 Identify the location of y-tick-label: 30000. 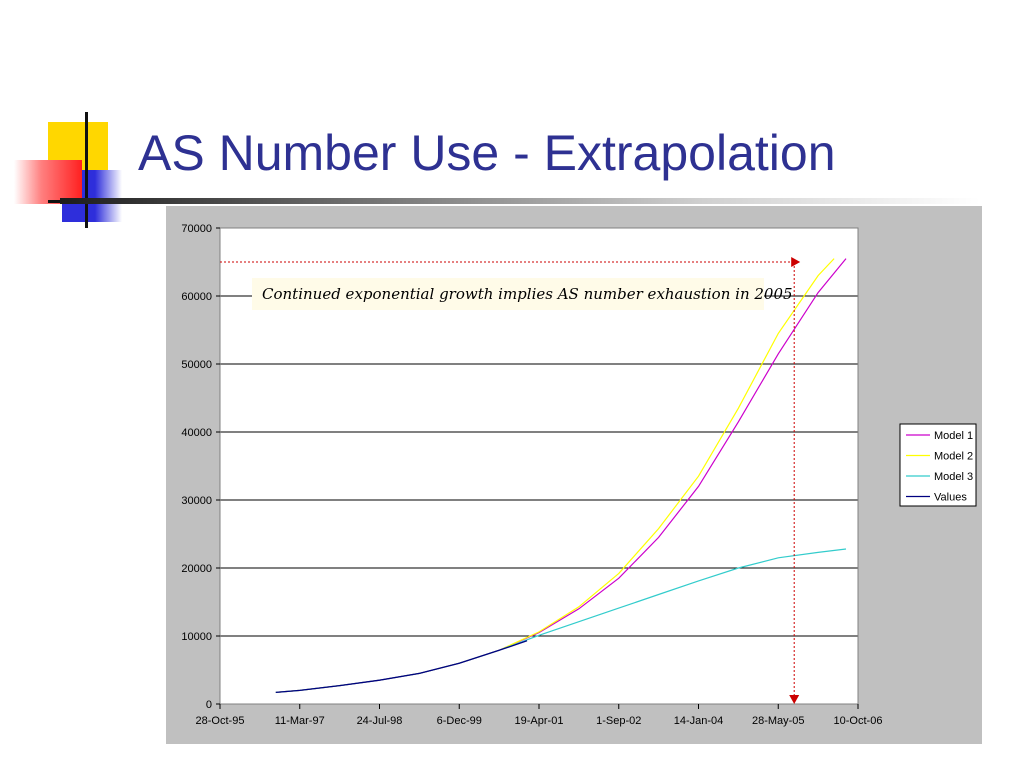
(196, 501).